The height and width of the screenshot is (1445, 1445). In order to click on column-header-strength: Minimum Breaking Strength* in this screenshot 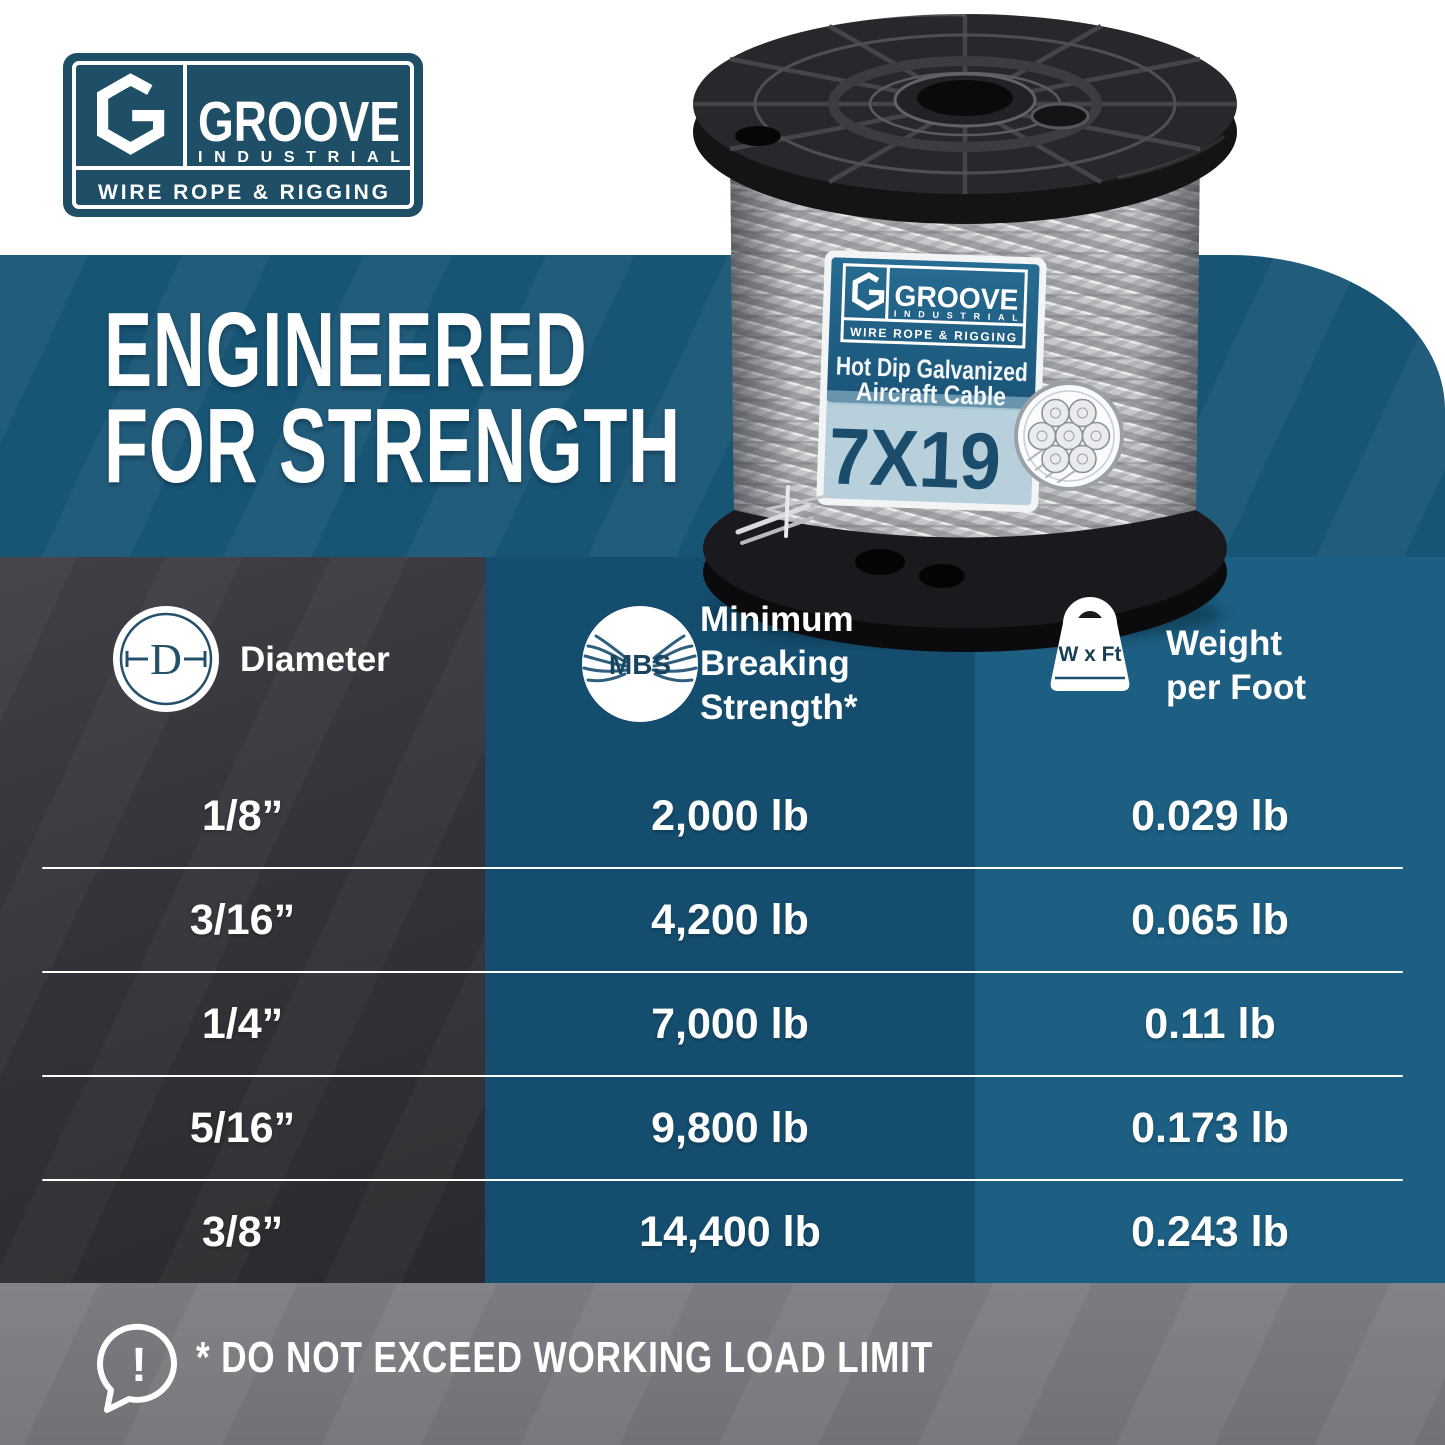, I will do `click(779, 663)`.